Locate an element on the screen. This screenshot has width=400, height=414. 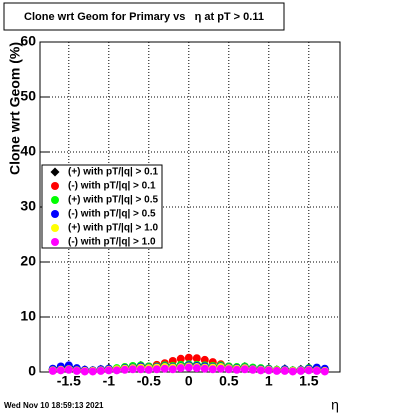
x-tick-label: -1 is located at coordinates (109, 381).